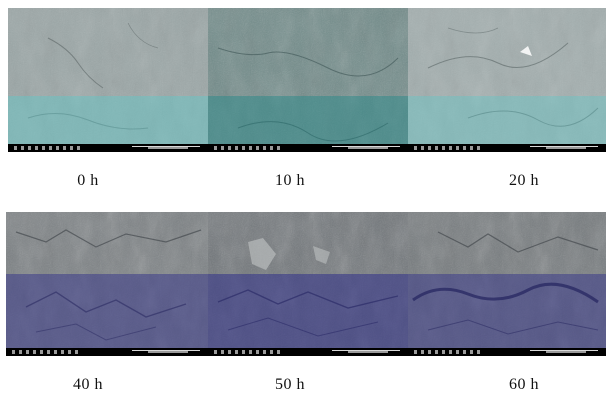 The width and height of the screenshot is (610, 402). I want to click on sem-panel-40h, so click(107, 284).